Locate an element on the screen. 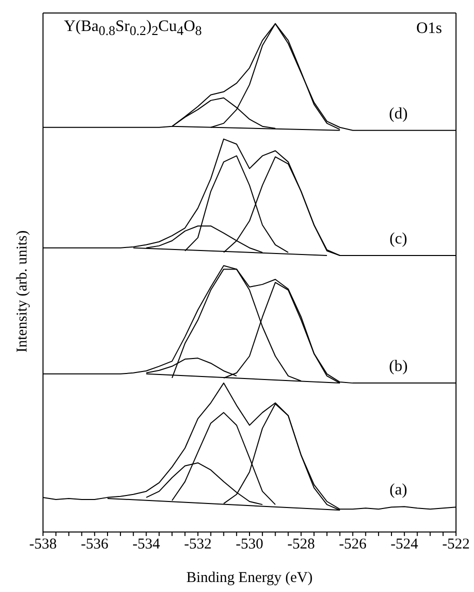 The image size is (474, 592). x-tick-label: -532 is located at coordinates (198, 544).